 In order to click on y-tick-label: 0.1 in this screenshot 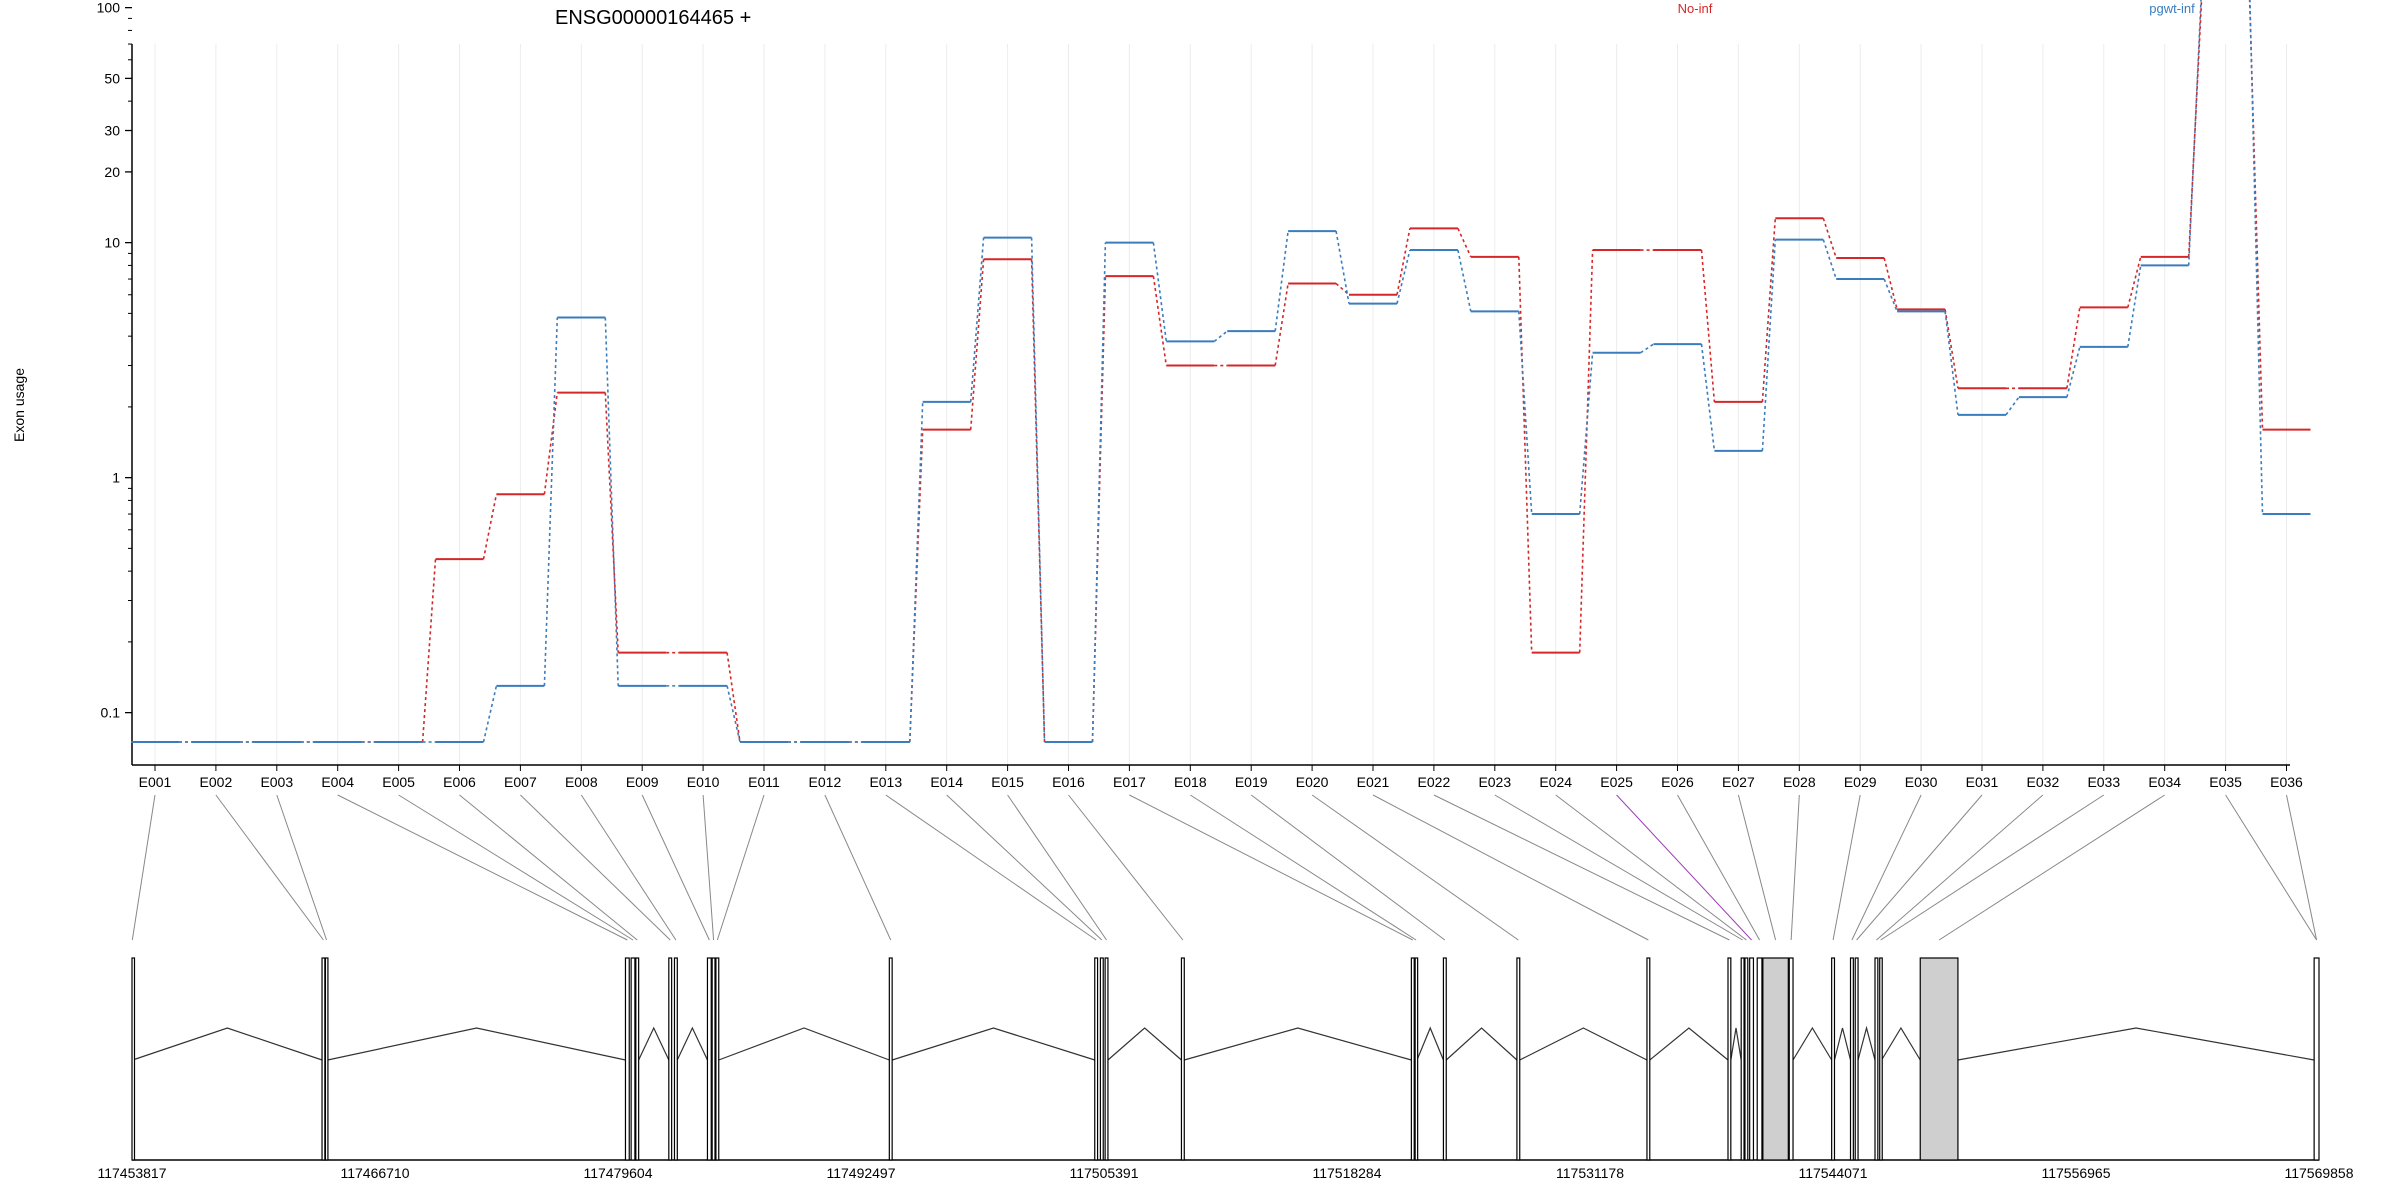, I will do `click(111, 713)`.